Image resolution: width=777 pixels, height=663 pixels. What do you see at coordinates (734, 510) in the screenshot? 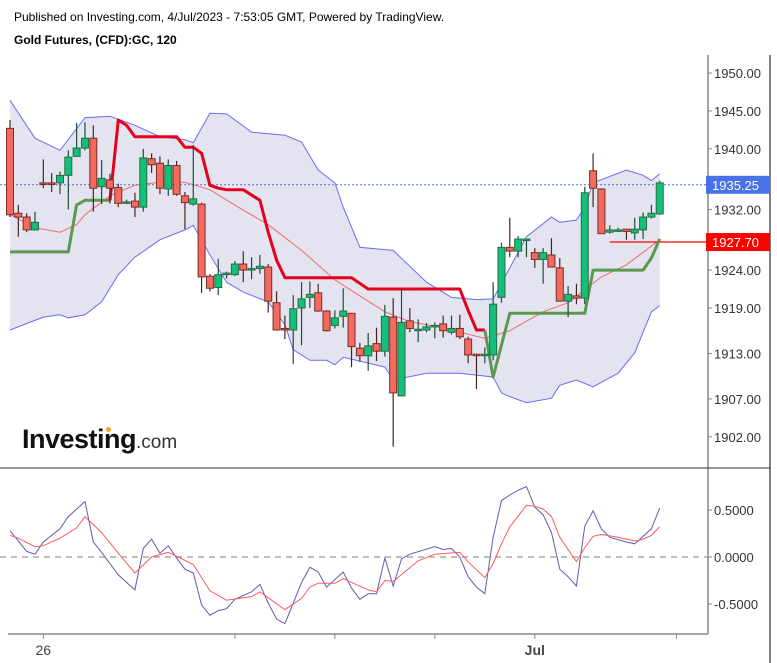
I see `osc-tick-label: 0.5000` at bounding box center [734, 510].